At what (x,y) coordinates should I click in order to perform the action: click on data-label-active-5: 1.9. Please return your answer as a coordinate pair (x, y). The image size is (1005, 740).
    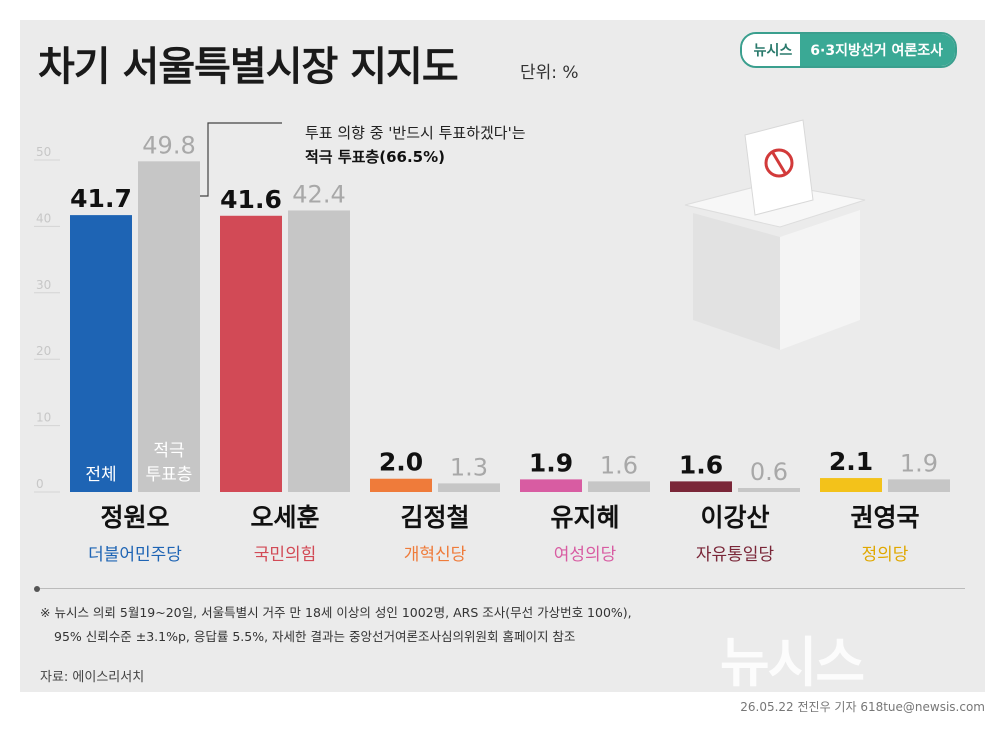
    Looking at the image, I should click on (919, 463).